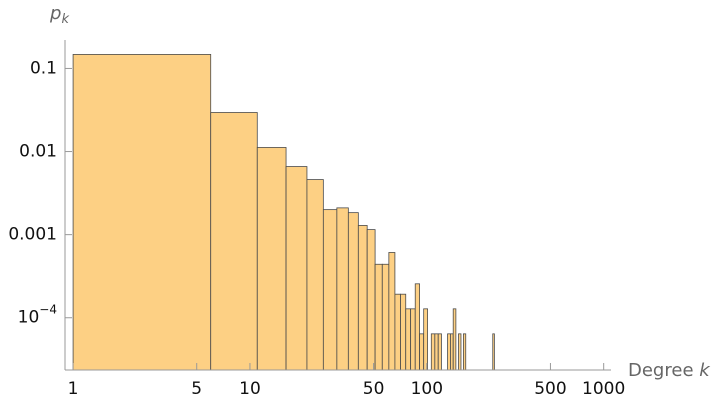 The width and height of the screenshot is (720, 402). What do you see at coordinates (250, 389) in the screenshot?
I see `x-tick-label: 10` at bounding box center [250, 389].